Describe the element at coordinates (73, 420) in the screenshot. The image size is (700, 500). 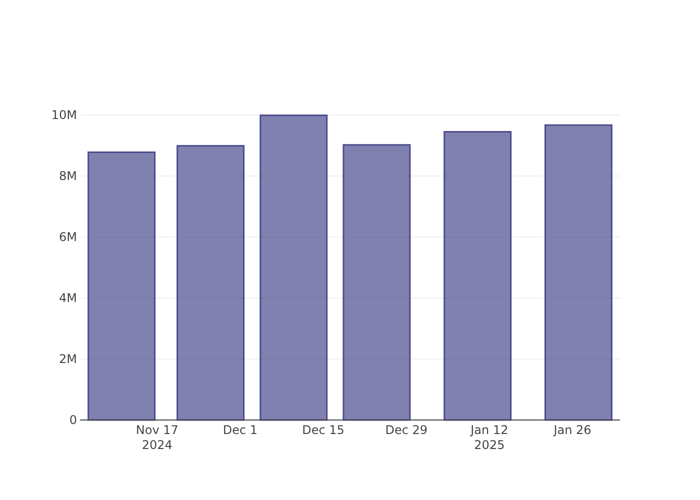
I see `y-tick-label: 0` at that location.